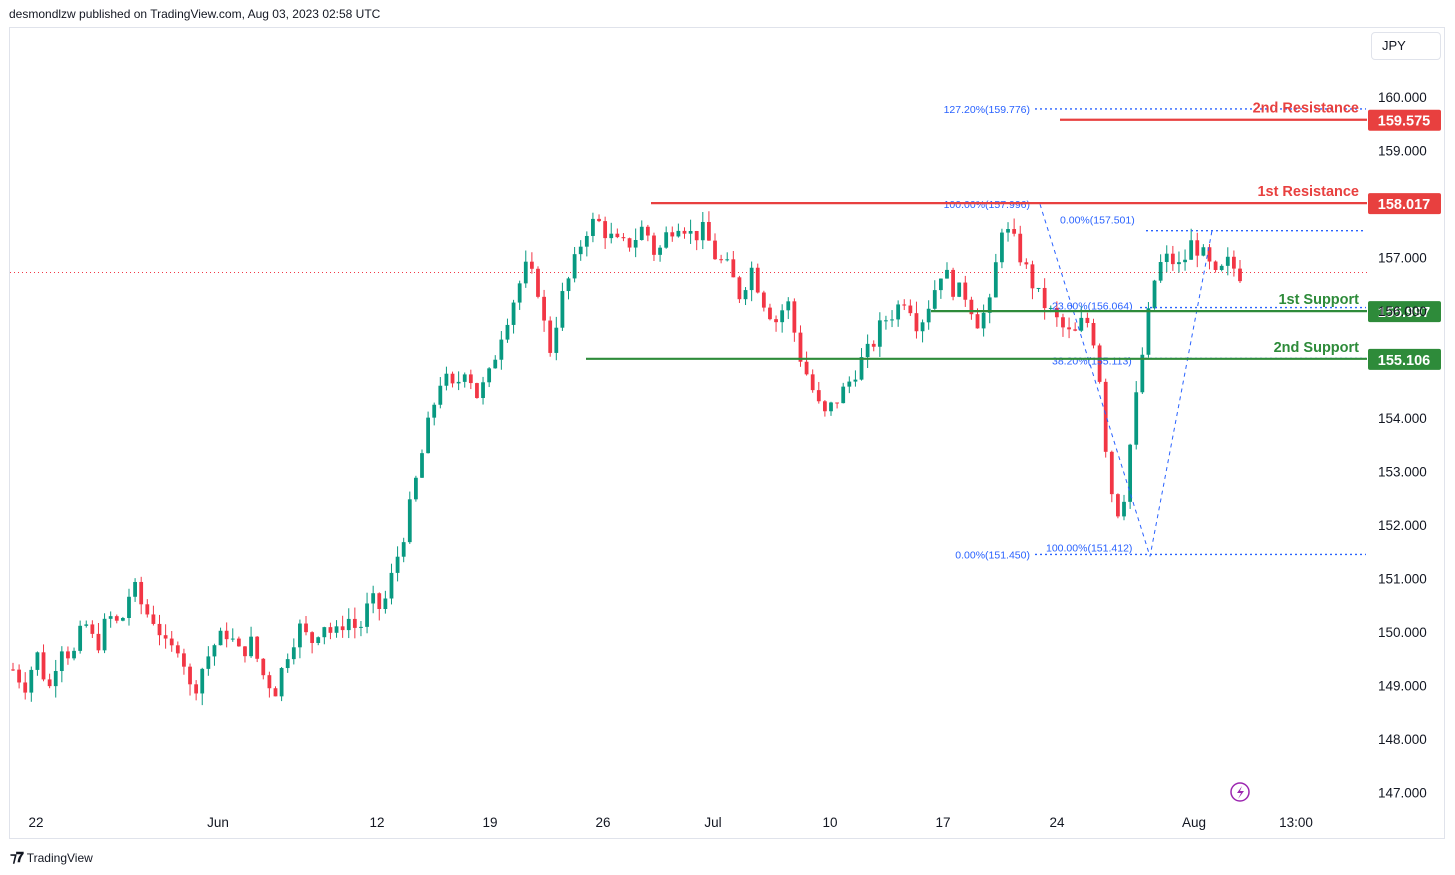  I want to click on lightning-icon-ring, so click(1240, 792).